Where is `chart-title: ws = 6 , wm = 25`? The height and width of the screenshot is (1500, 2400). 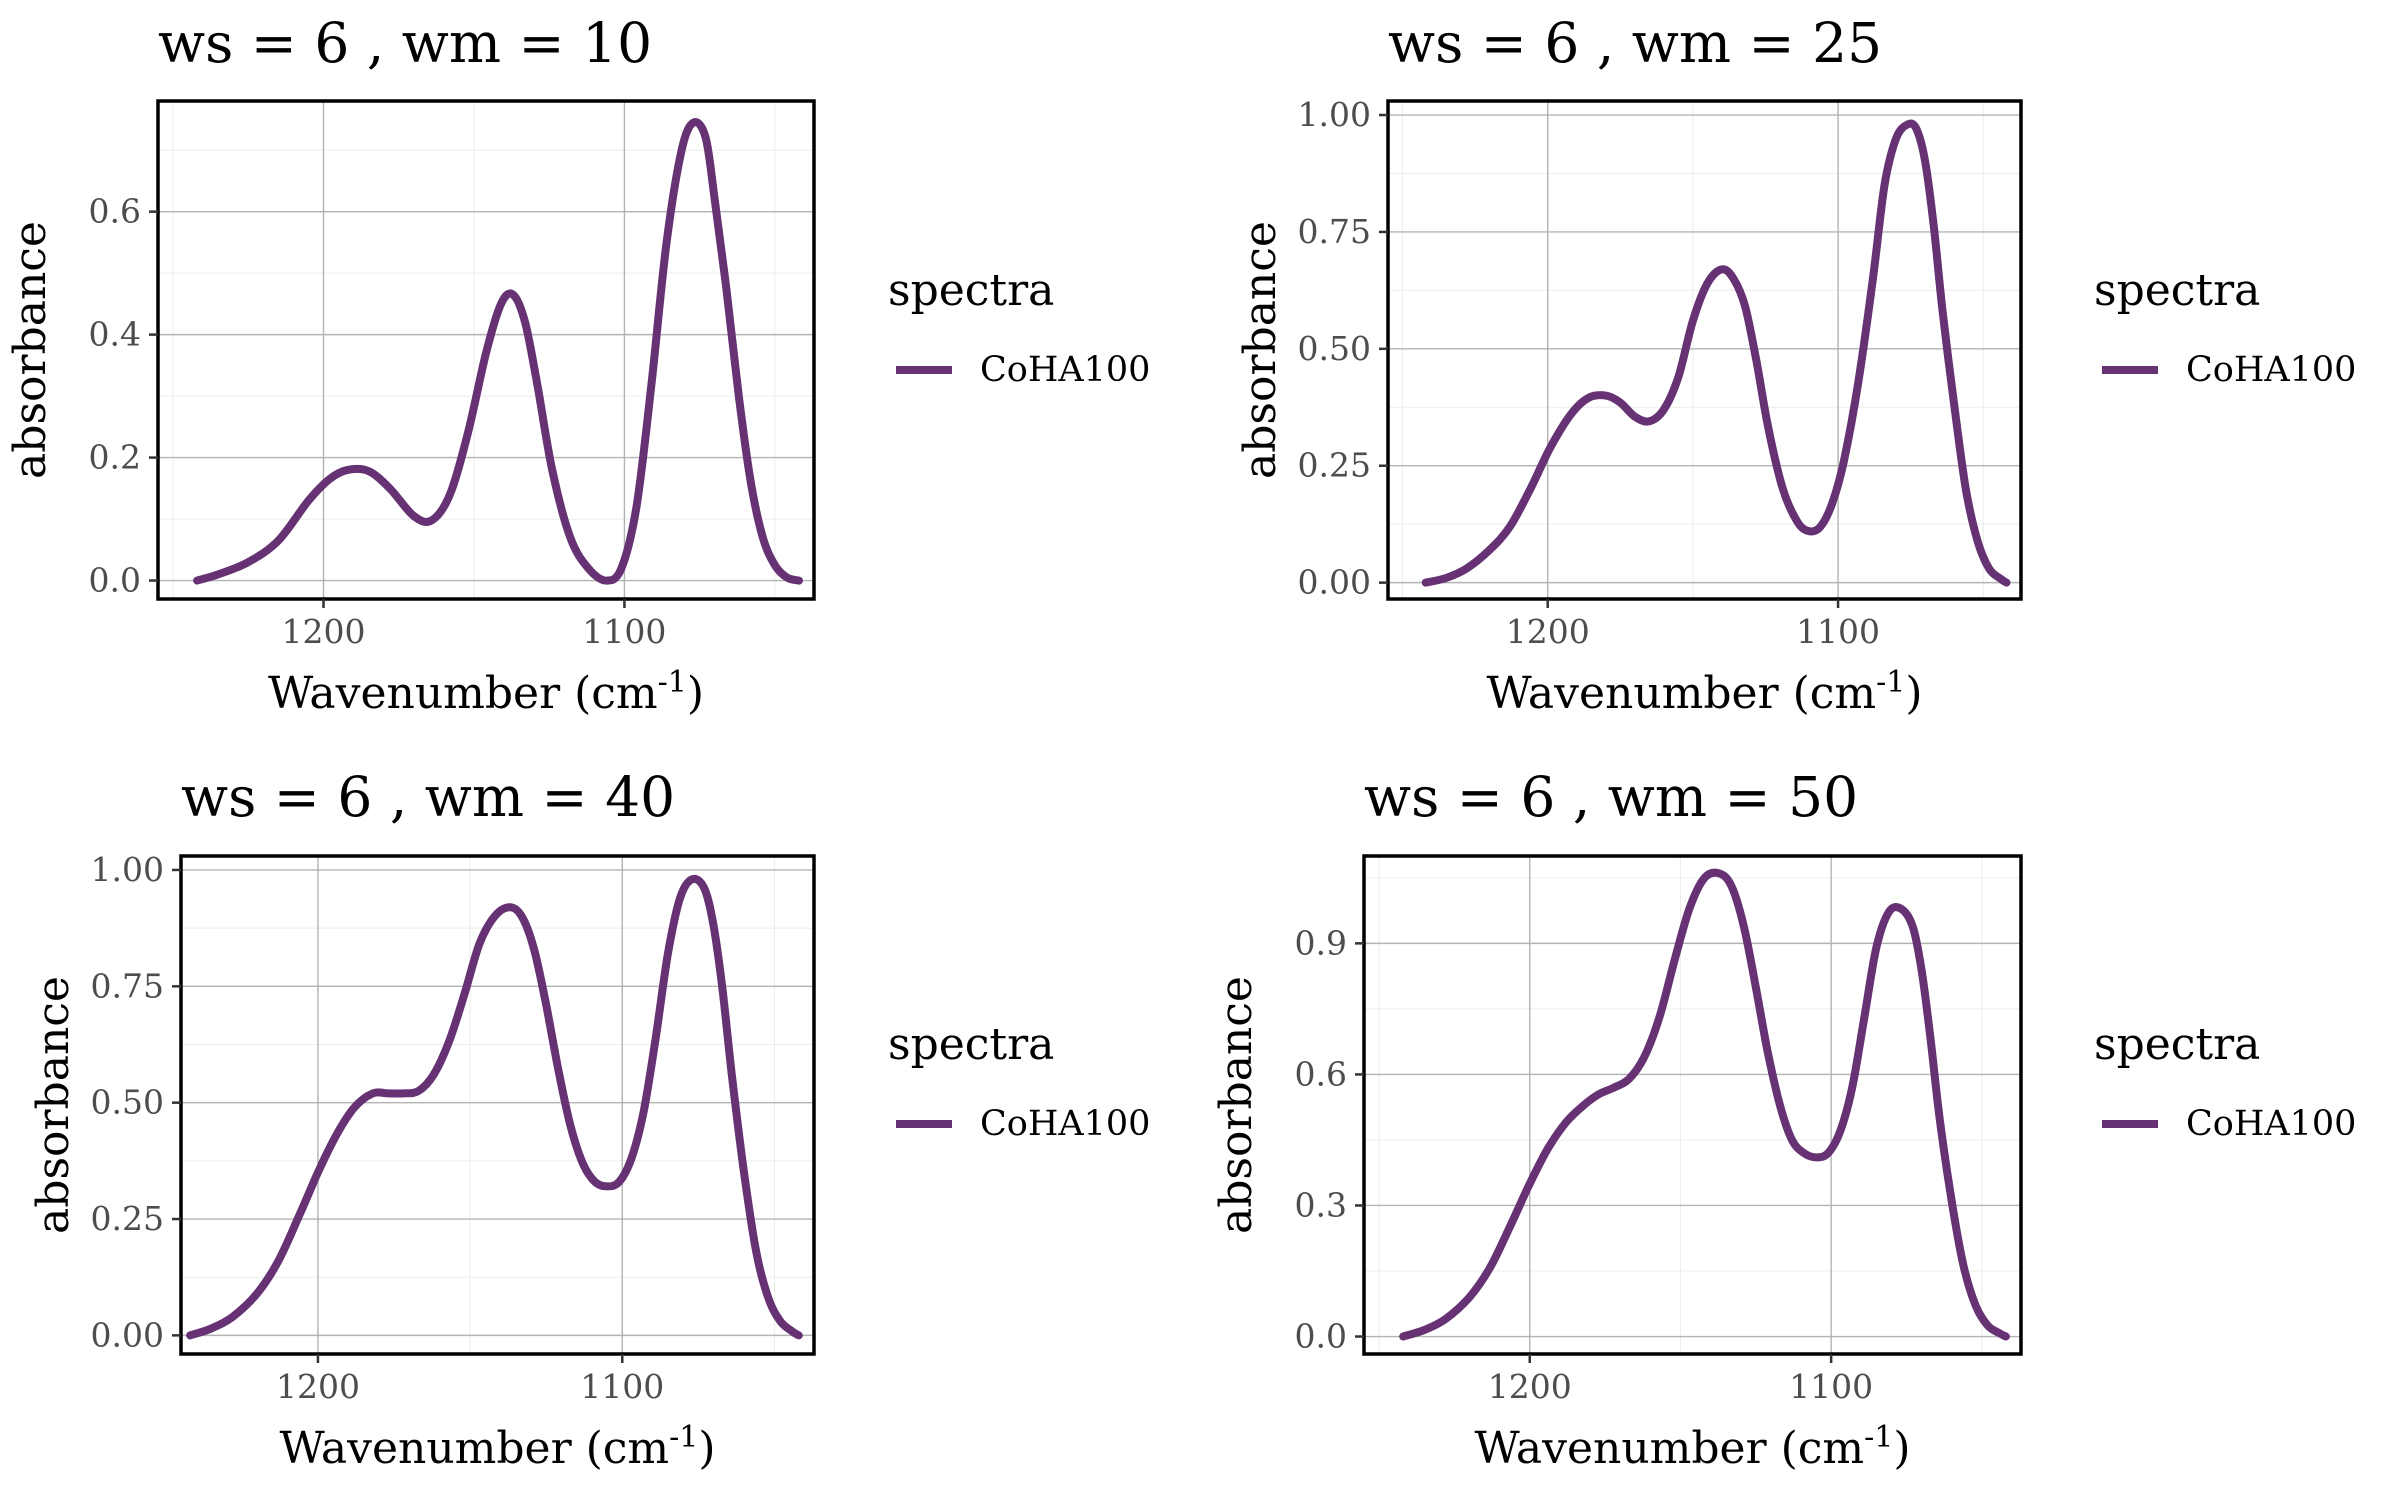 chart-title: ws = 6 , wm = 25 is located at coordinates (1635, 43).